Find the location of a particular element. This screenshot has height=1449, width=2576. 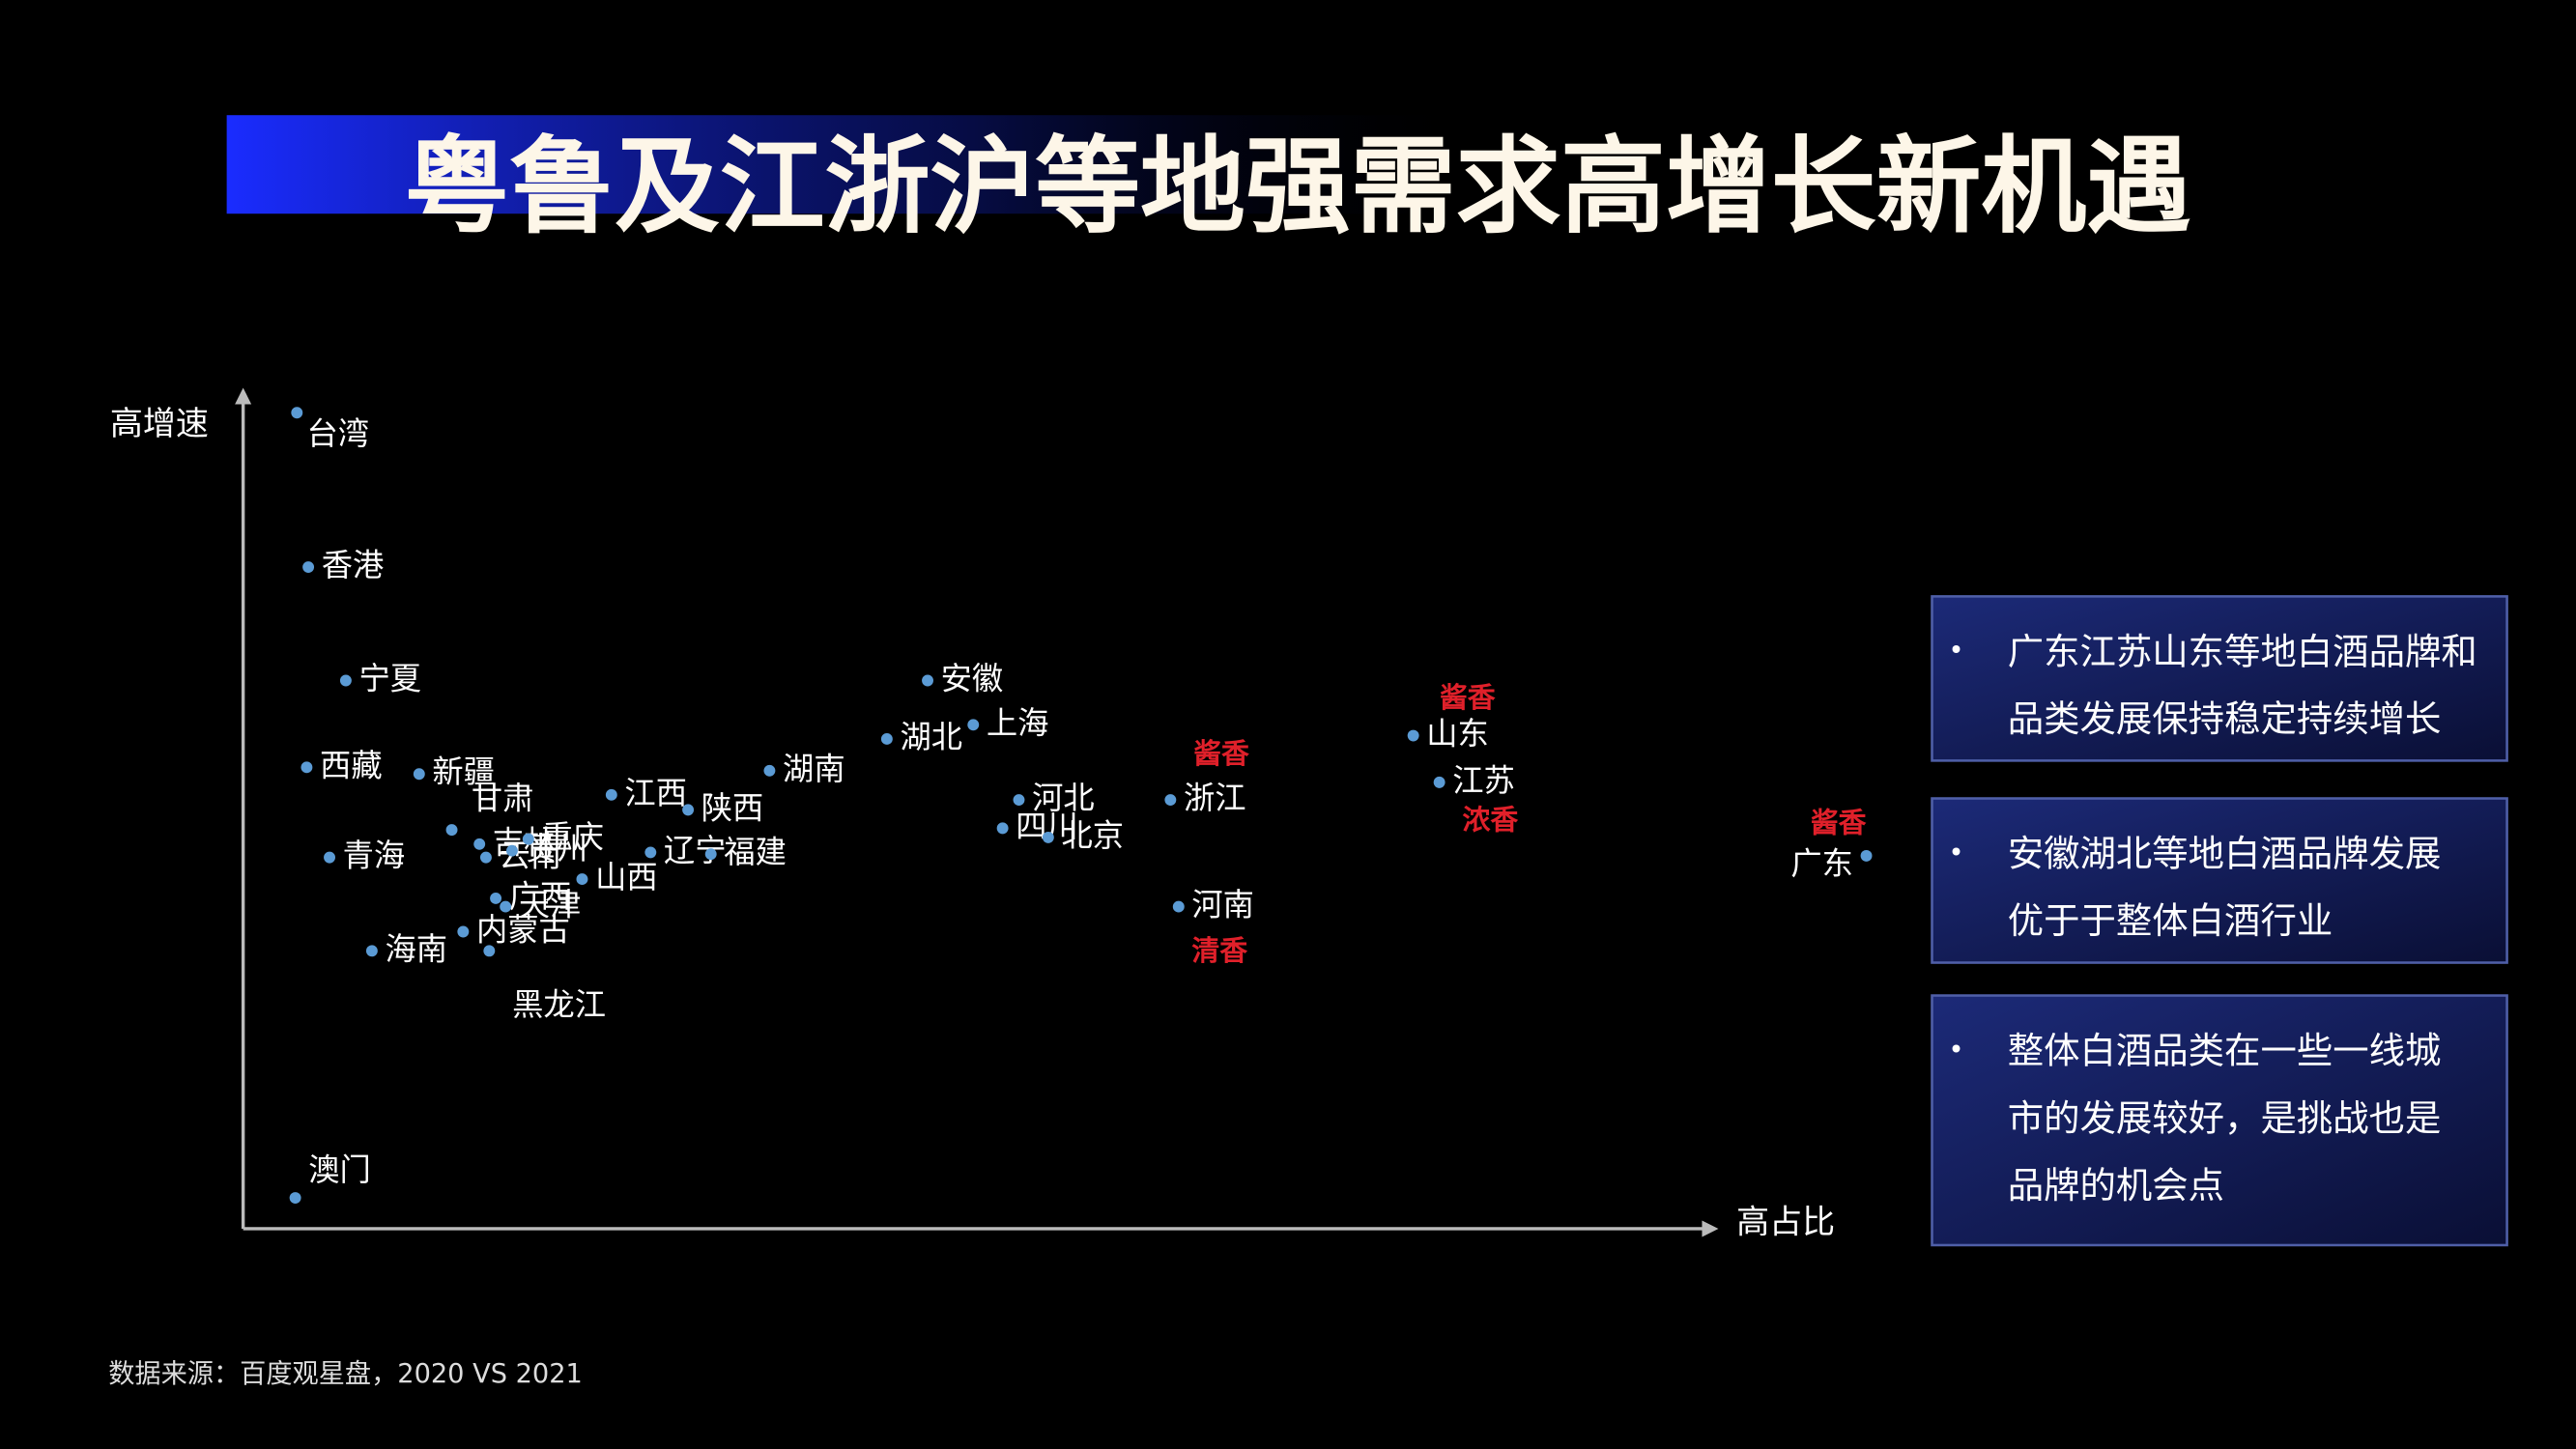

tag-label: 清香 is located at coordinates (1219, 950).